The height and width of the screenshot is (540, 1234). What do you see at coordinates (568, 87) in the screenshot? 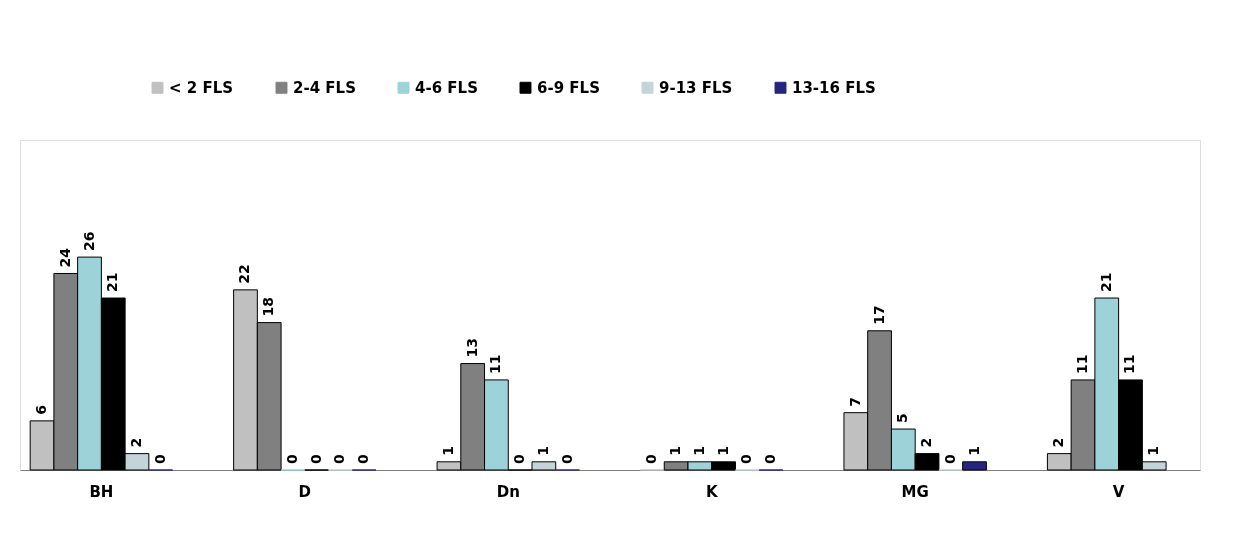
I see `legend-label: 6-9 FLS` at bounding box center [568, 87].